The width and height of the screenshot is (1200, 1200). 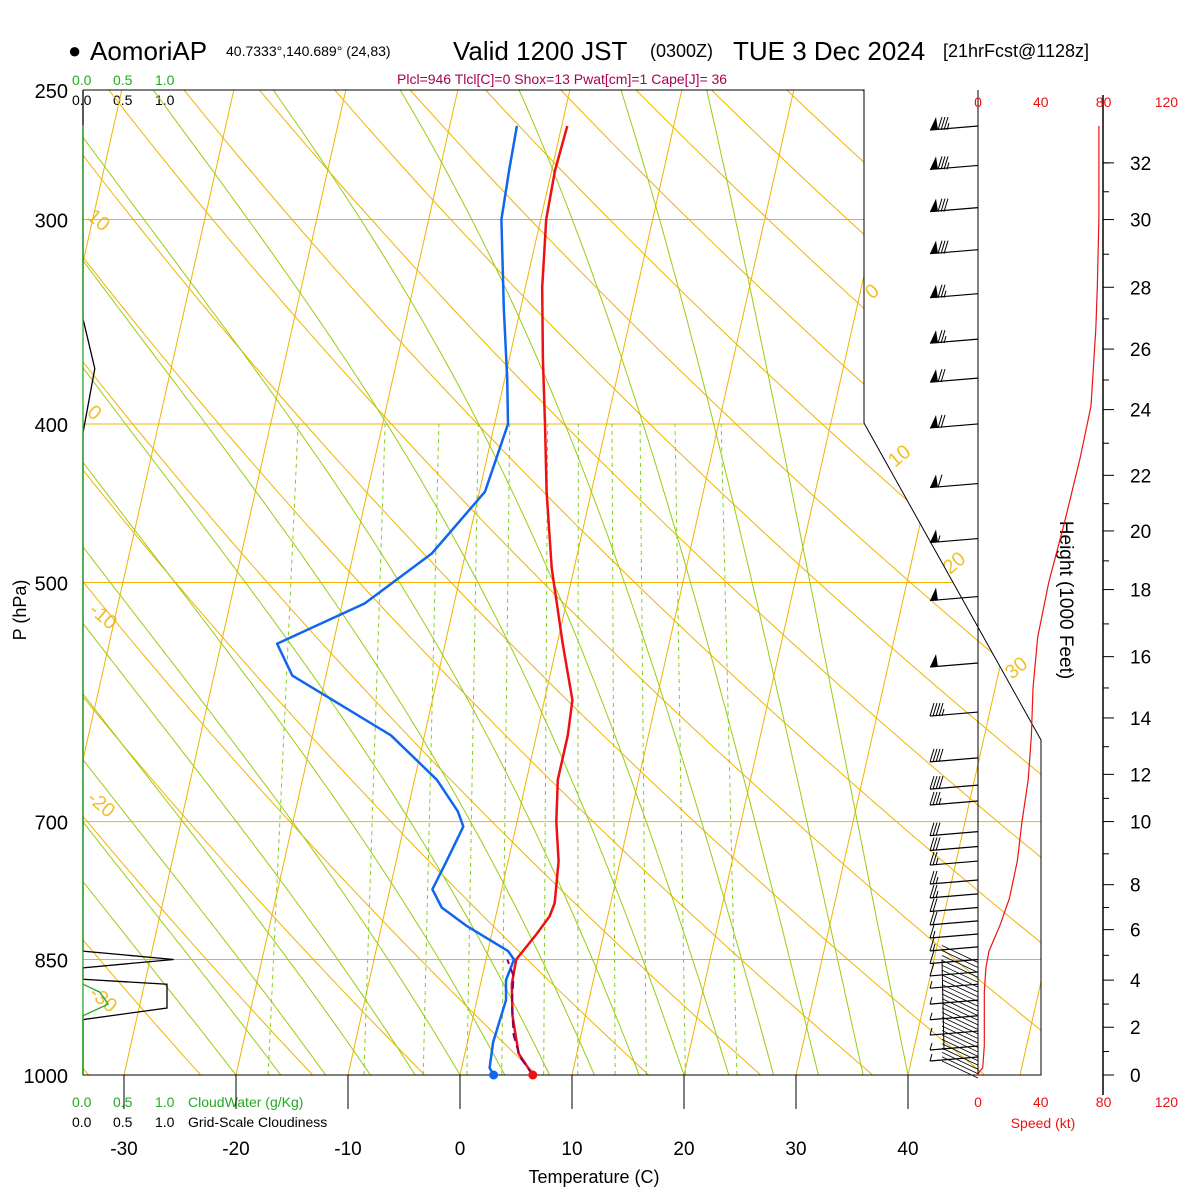 What do you see at coordinates (417, 1091) in the screenshot?
I see `mixing-ratio-label: 3` at bounding box center [417, 1091].